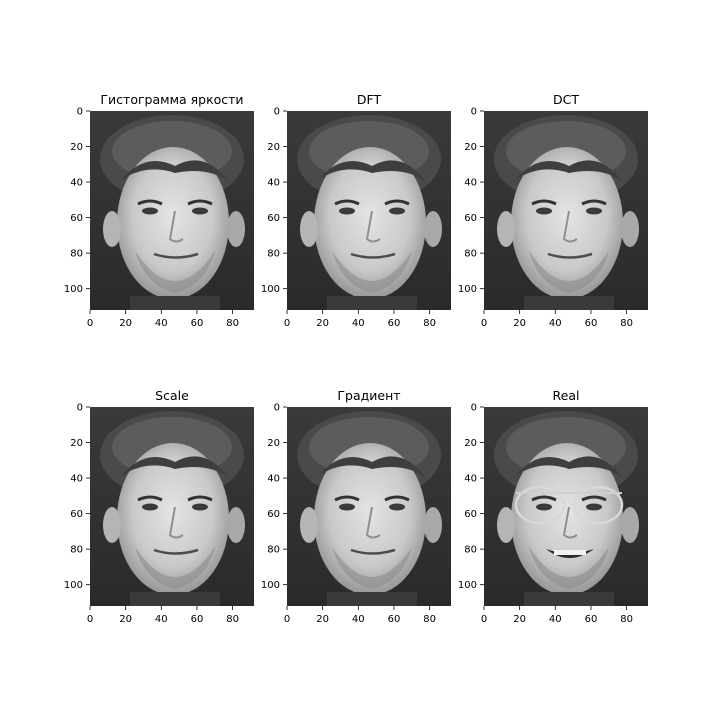 This screenshot has height=720, width=720. What do you see at coordinates (566, 99) in the screenshot?
I see `panel-title: DCT` at bounding box center [566, 99].